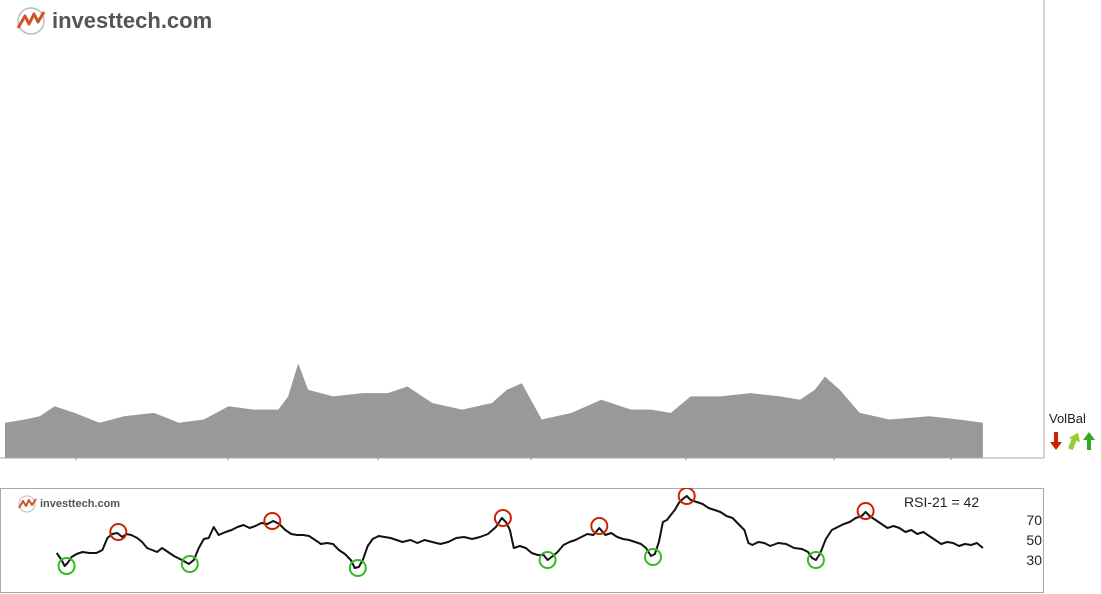 The width and height of the screenshot is (1101, 594). Describe the element at coordinates (531, 459) in the screenshot. I see `x-tick-label: Nov` at that location.